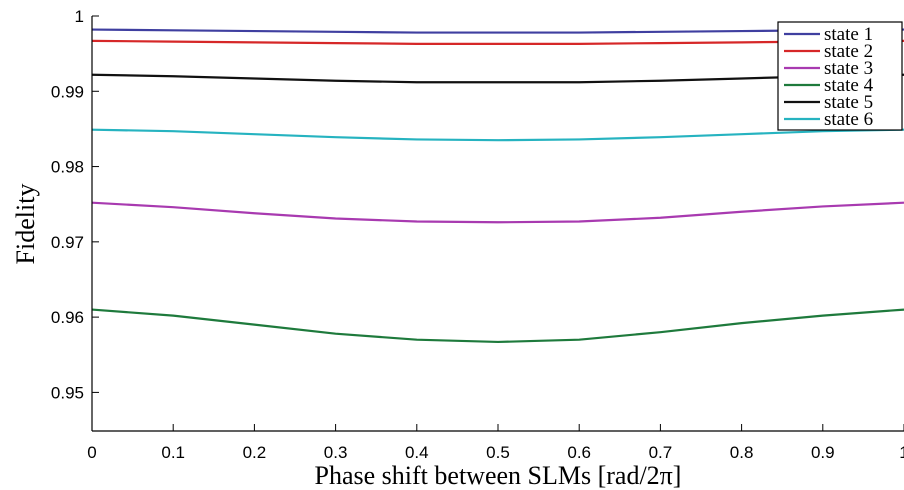 Image resolution: width=904 pixels, height=490 pixels. What do you see at coordinates (498, 475) in the screenshot?
I see `x-axis-title: Phase shift between SLMs [rad/2π]` at bounding box center [498, 475].